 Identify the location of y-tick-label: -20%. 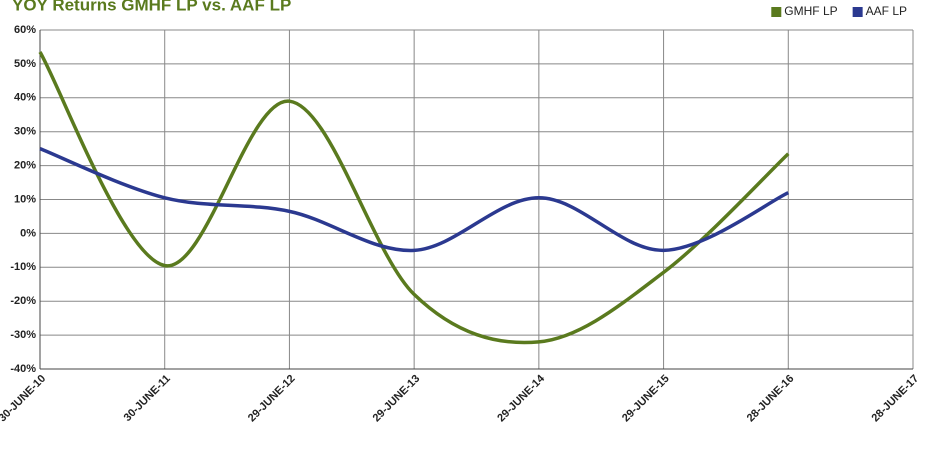
(23, 301).